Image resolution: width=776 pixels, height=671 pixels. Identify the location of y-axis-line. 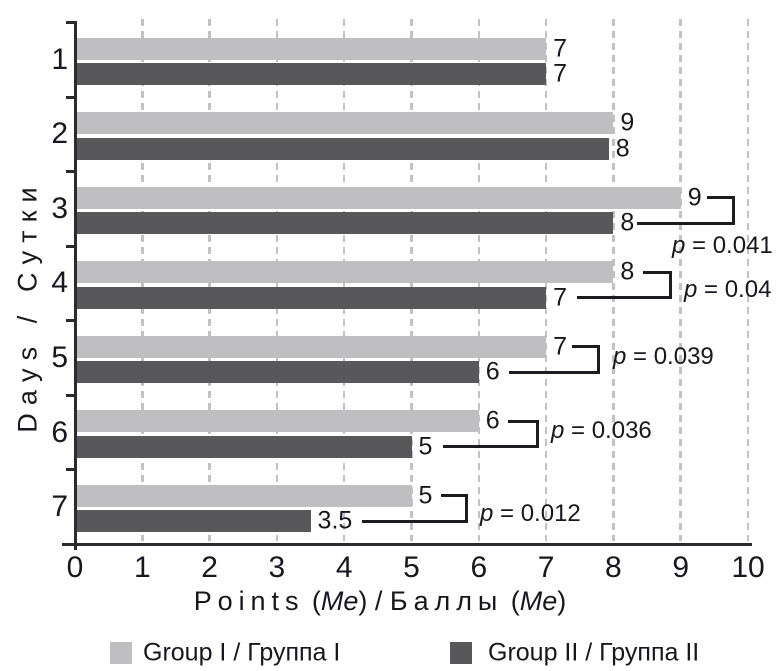
(75, 285).